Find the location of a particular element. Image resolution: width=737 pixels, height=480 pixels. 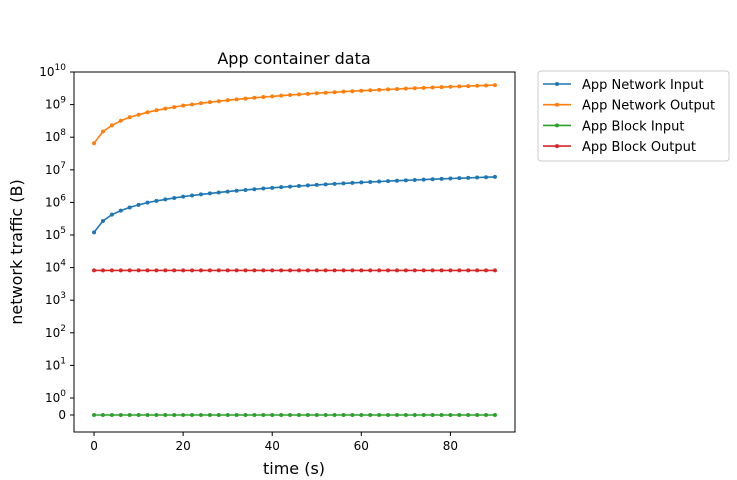

legend-label: App Network Output is located at coordinates (648, 106).